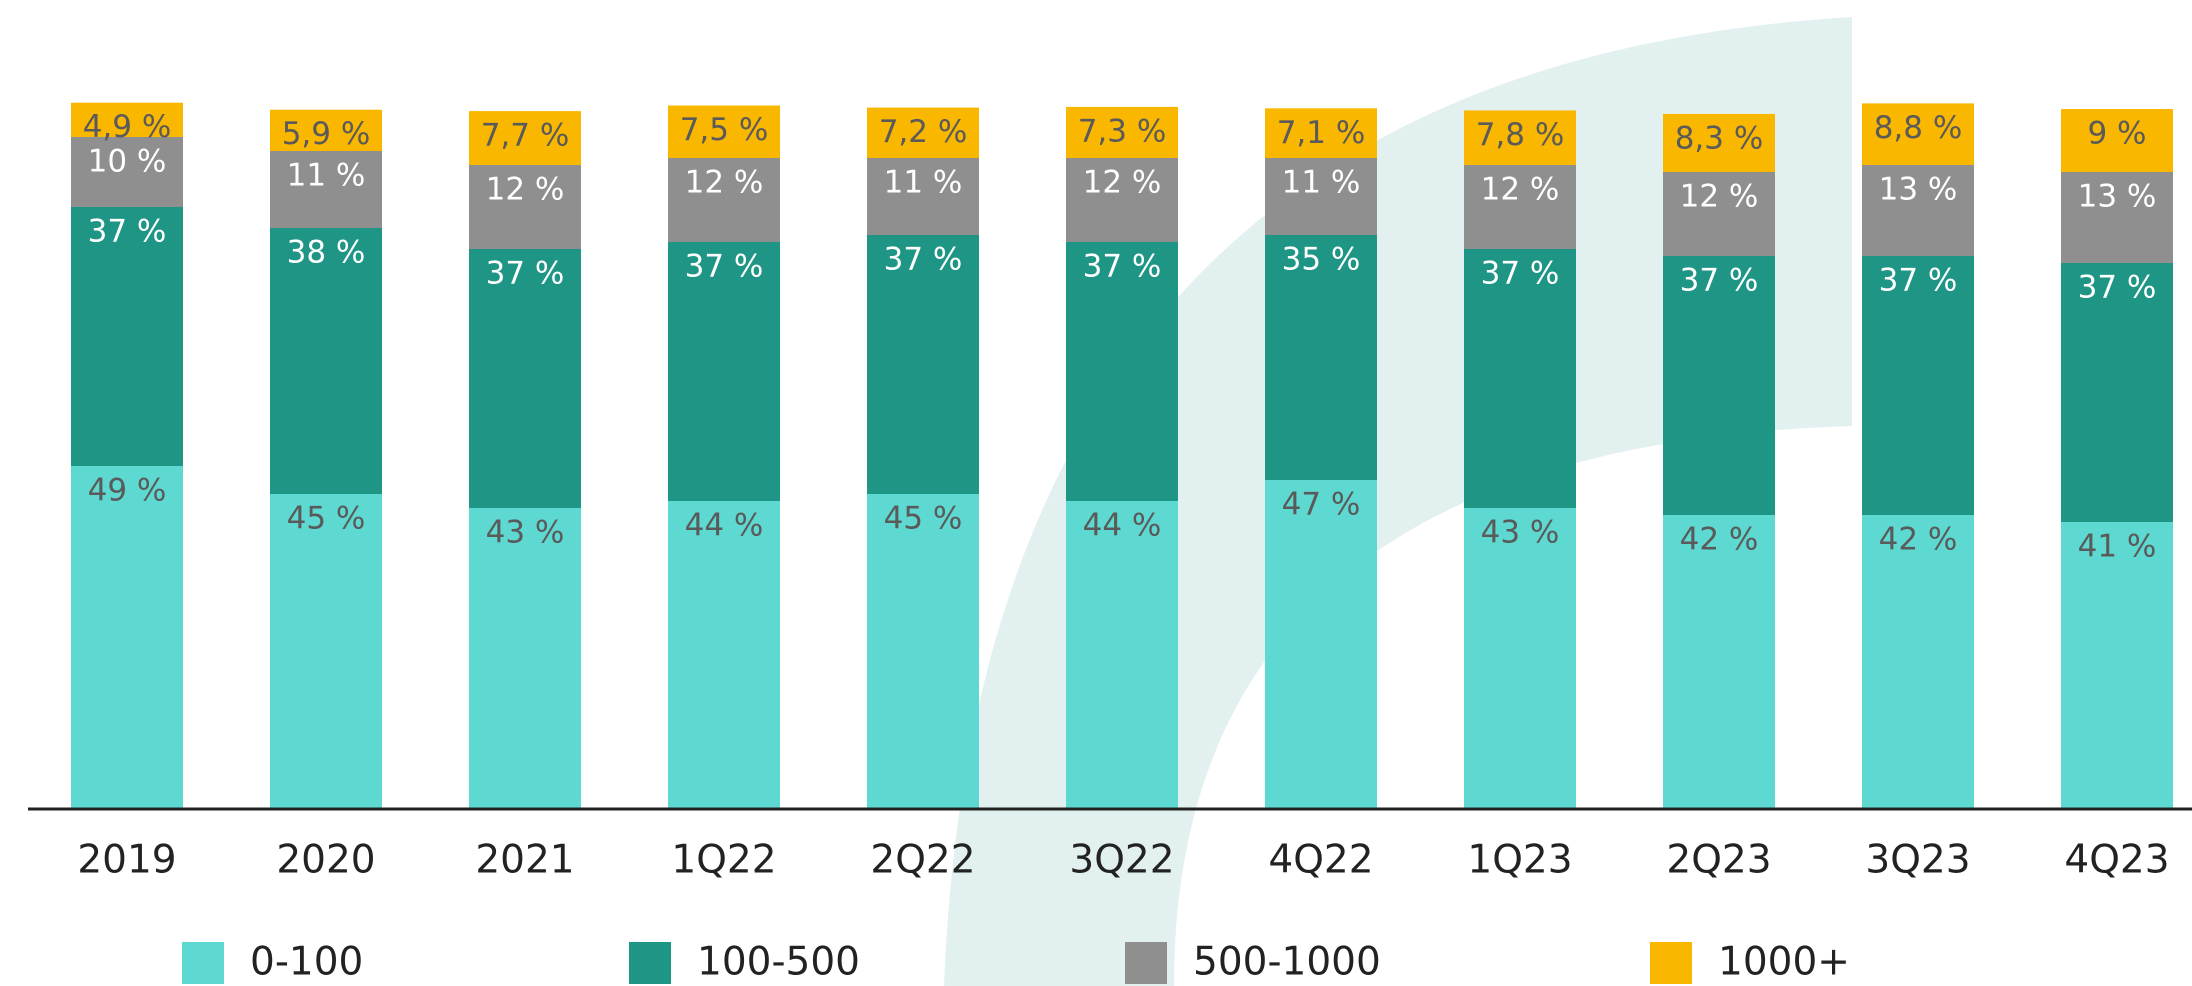 This screenshot has height=986, width=2192. I want to click on data-label: 9 %, so click(2116, 134).